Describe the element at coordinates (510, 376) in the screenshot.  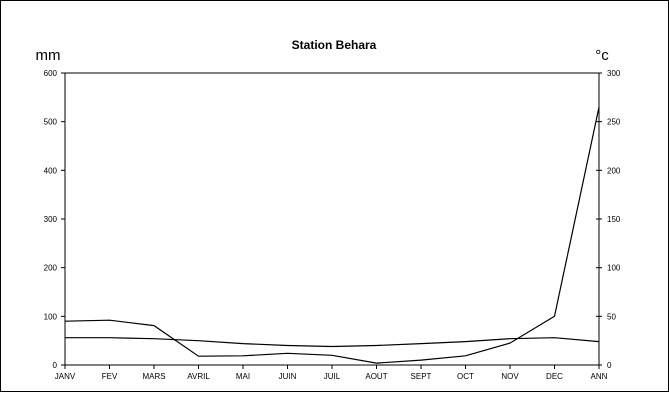
I see `x-tick-label: NOV` at that location.